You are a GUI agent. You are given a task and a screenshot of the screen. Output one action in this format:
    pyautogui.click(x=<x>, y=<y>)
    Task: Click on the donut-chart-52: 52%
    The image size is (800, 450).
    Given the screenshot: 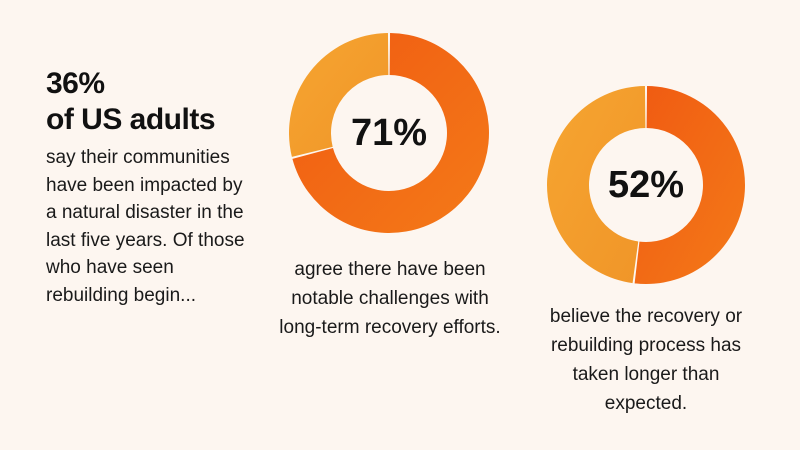 What is the action you would take?
    pyautogui.click(x=646, y=185)
    